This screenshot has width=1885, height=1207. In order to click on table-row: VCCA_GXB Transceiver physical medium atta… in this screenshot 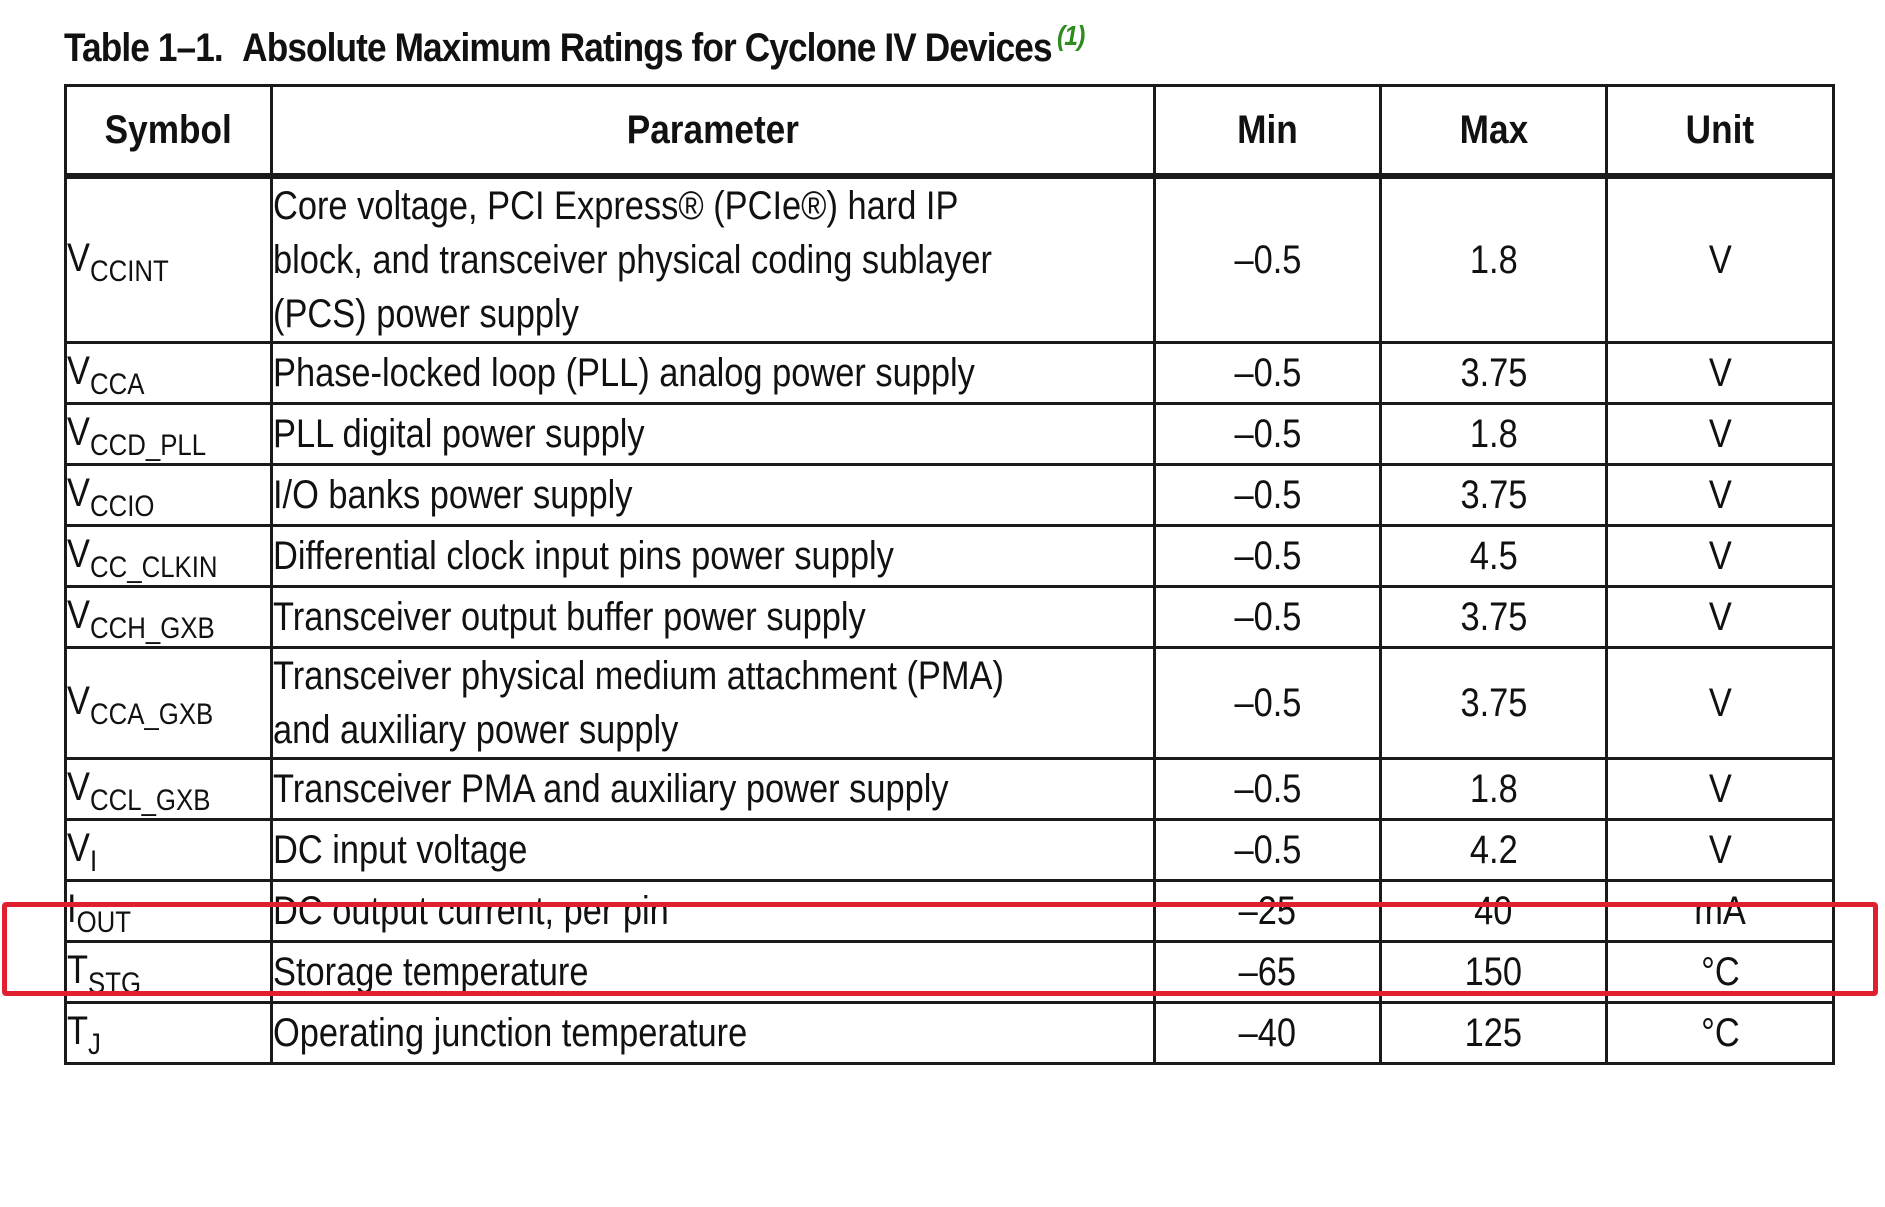, I will do `click(949, 703)`.